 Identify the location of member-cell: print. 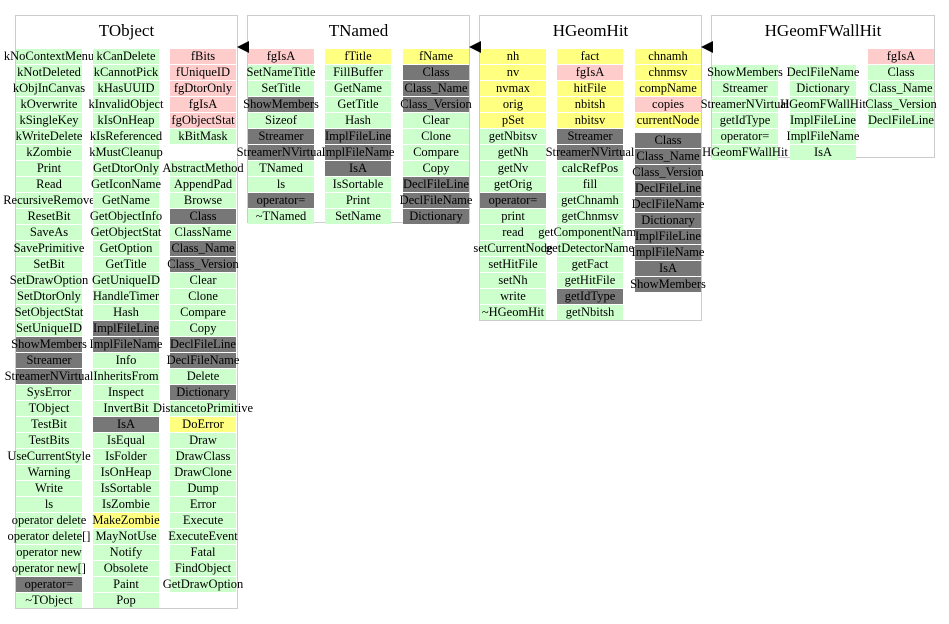
(513, 216).